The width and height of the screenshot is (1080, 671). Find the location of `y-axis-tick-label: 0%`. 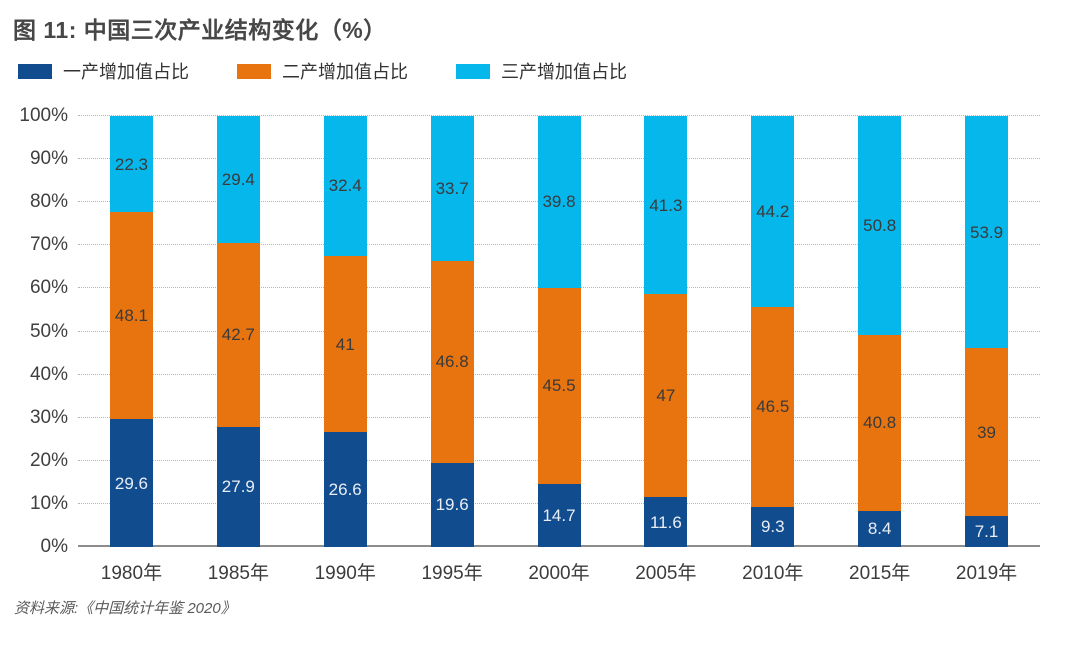

y-axis-tick-label: 0% is located at coordinates (54, 546).